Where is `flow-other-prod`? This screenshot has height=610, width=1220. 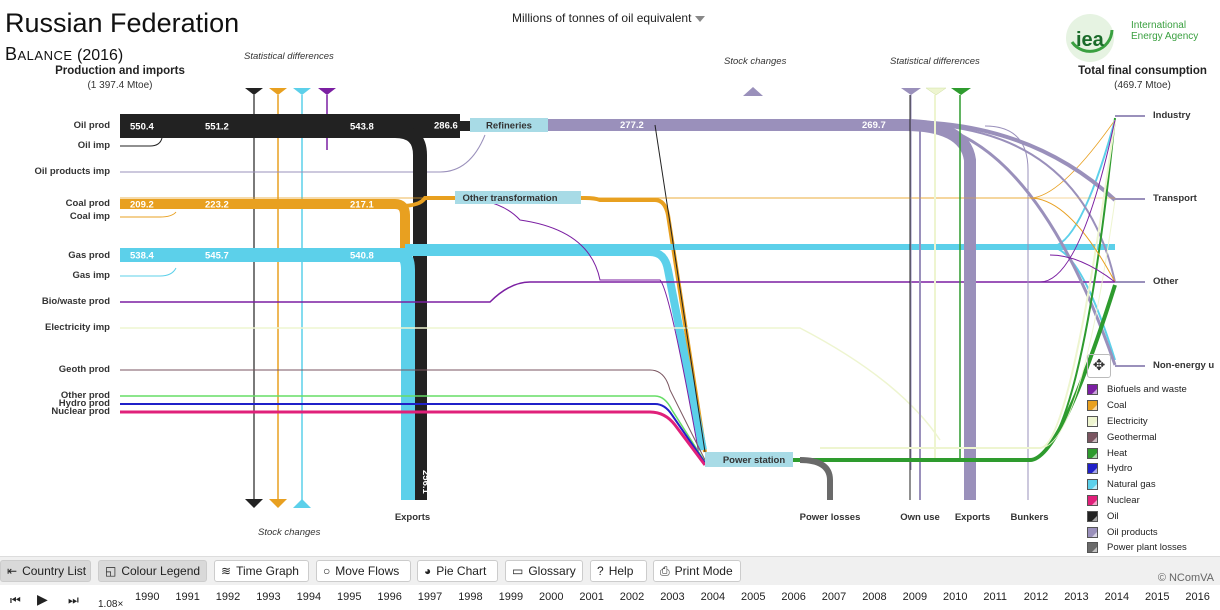
flow-other-prod is located at coordinates (413, 429).